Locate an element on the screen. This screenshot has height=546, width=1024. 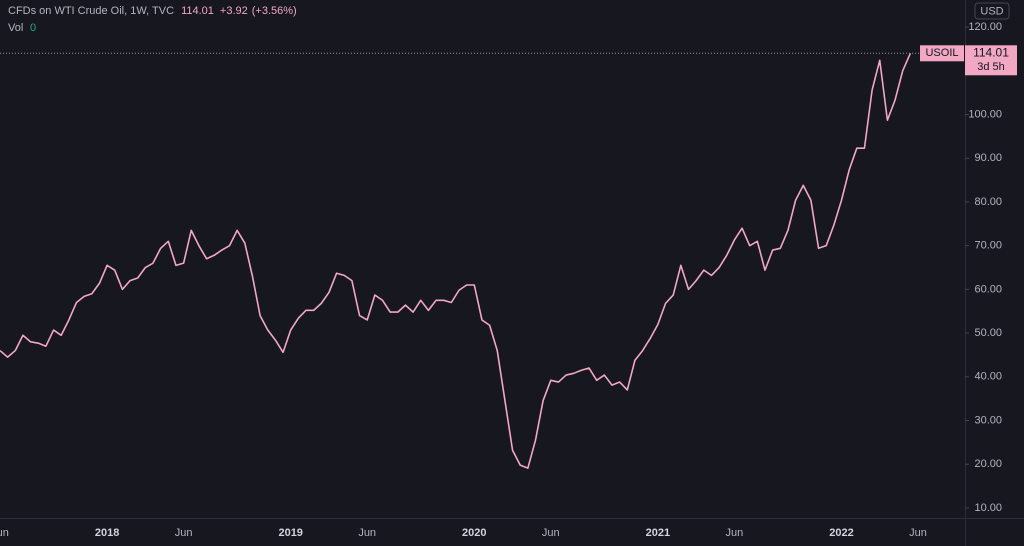
y-tick-label: 50.00 is located at coordinates (988, 333).